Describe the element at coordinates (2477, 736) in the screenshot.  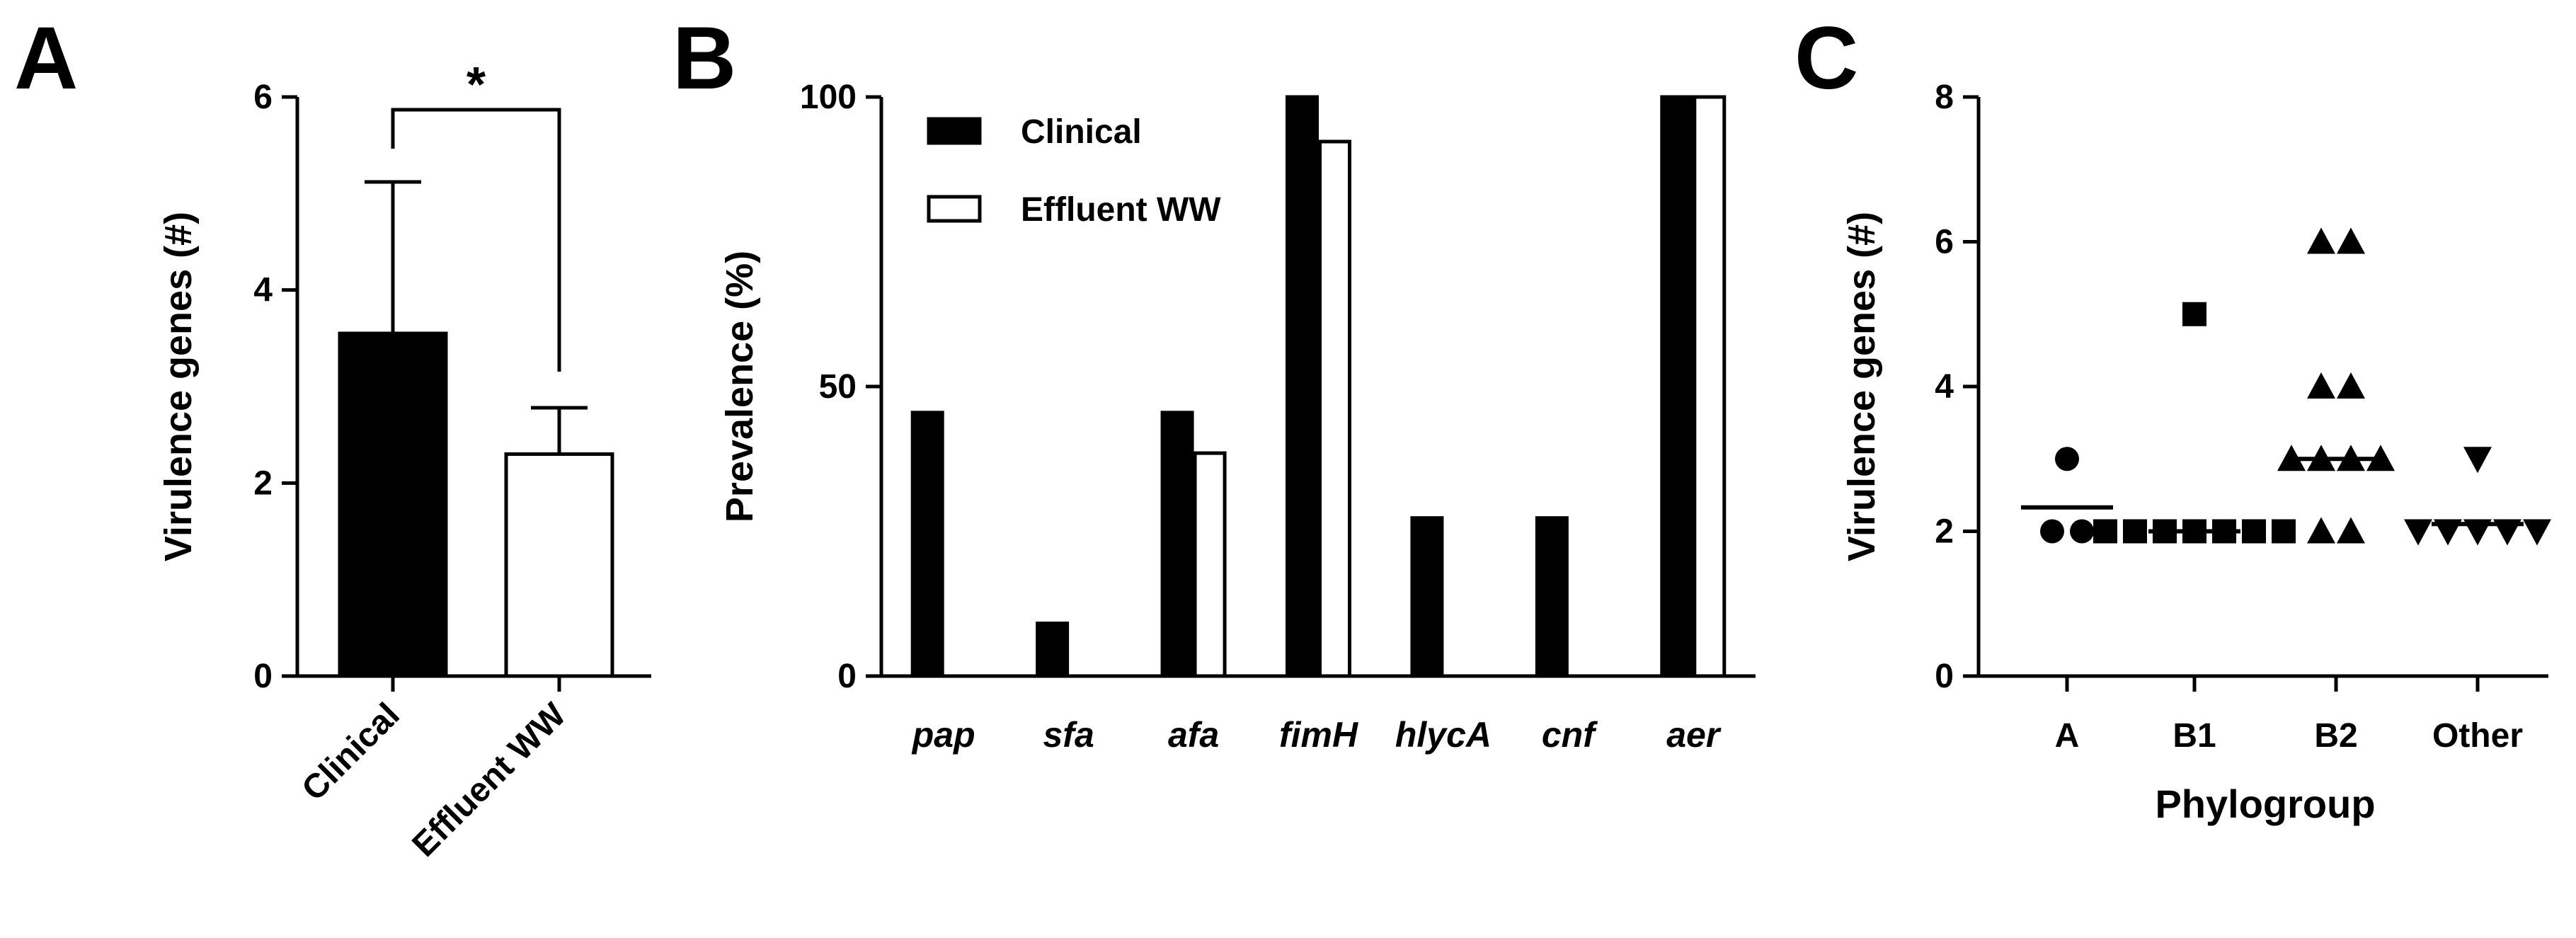
I see `x-tick-label: Other` at that location.